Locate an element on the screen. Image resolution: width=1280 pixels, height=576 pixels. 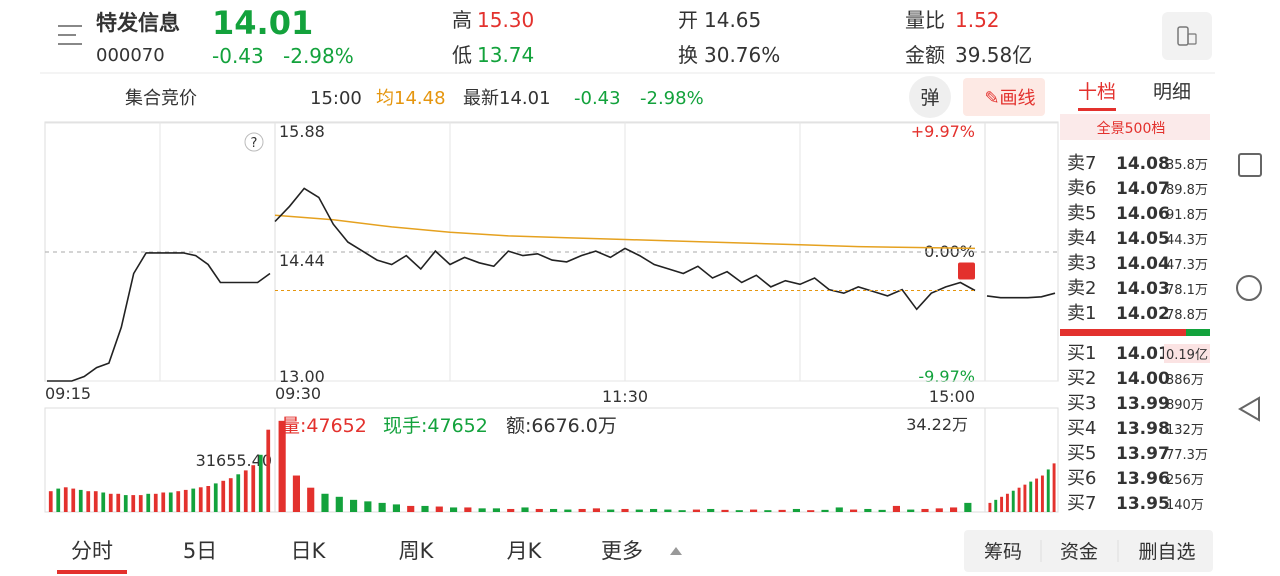
book-volume: 89.8万 is located at coordinates (1187, 190).